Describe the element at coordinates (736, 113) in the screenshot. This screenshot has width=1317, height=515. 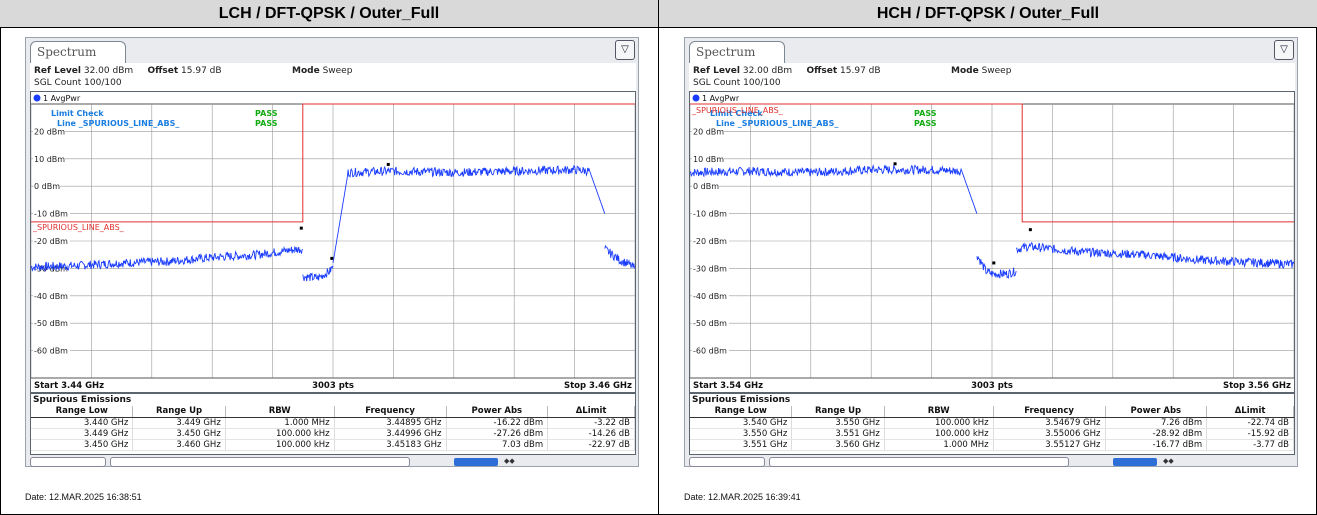
I see `limit-check-label: Limit Check` at that location.